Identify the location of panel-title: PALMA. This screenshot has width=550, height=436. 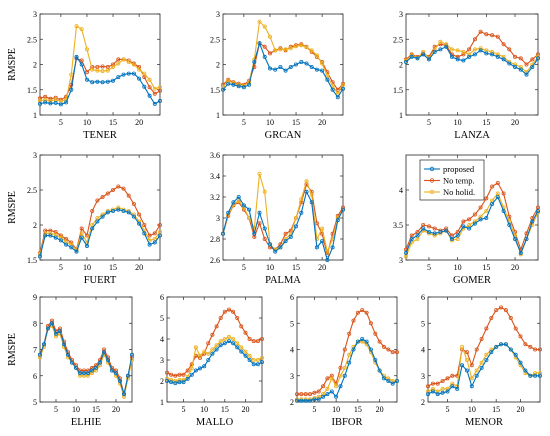
(283, 280).